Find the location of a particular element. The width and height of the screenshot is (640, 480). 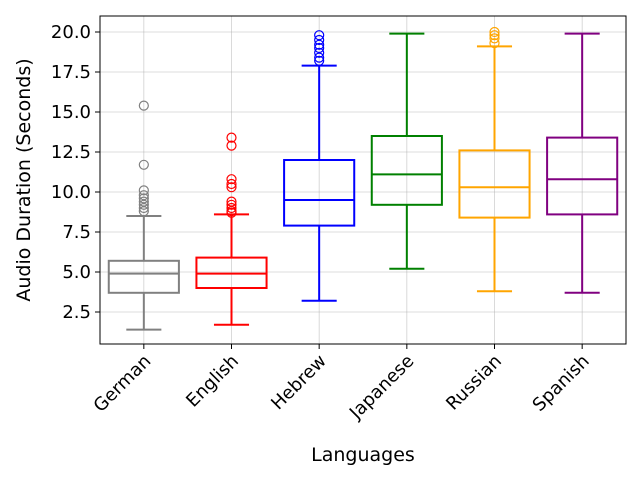

y-axis-label: Audio Duration (Seconds) is located at coordinates (24, 179).